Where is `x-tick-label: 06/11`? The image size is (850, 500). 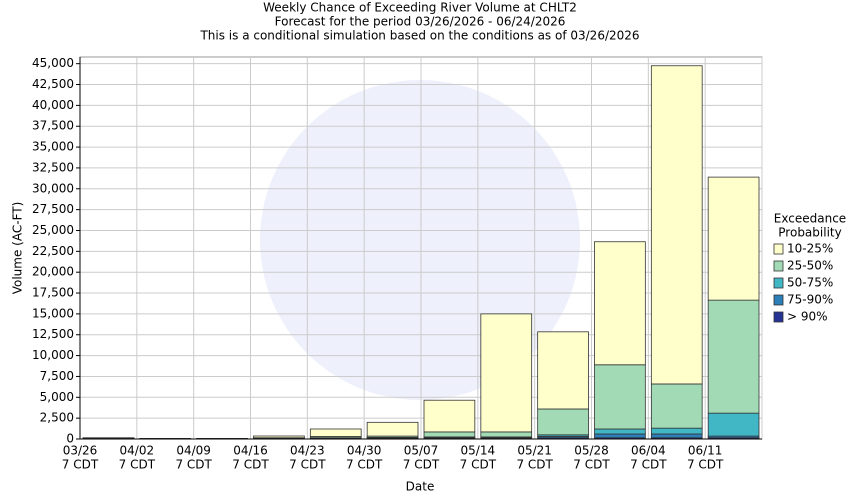 x-tick-label: 06/11 is located at coordinates (705, 451).